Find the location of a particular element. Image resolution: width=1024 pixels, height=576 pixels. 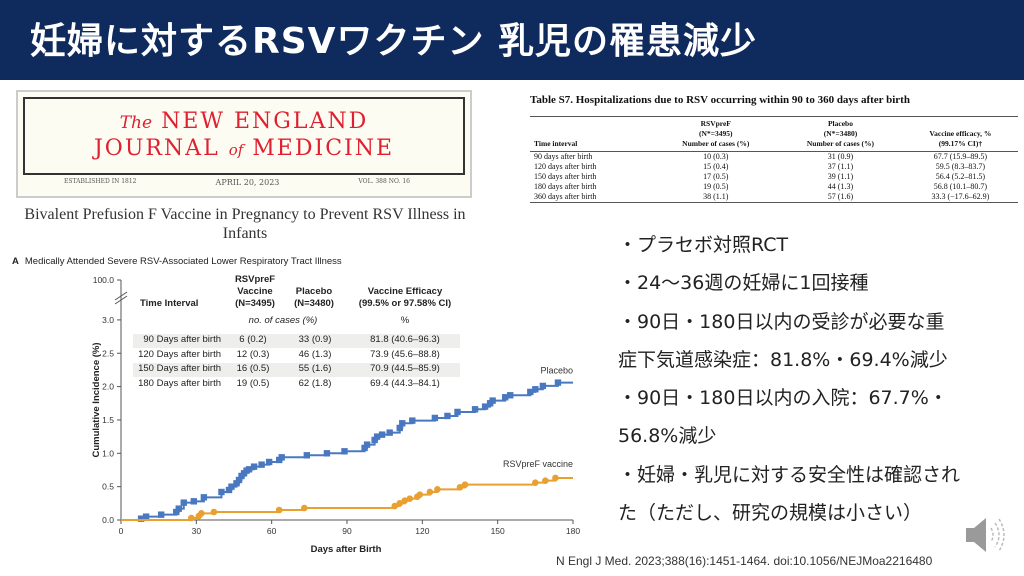

nejm-line1: NEW ENGLAND is located at coordinates (265, 121).